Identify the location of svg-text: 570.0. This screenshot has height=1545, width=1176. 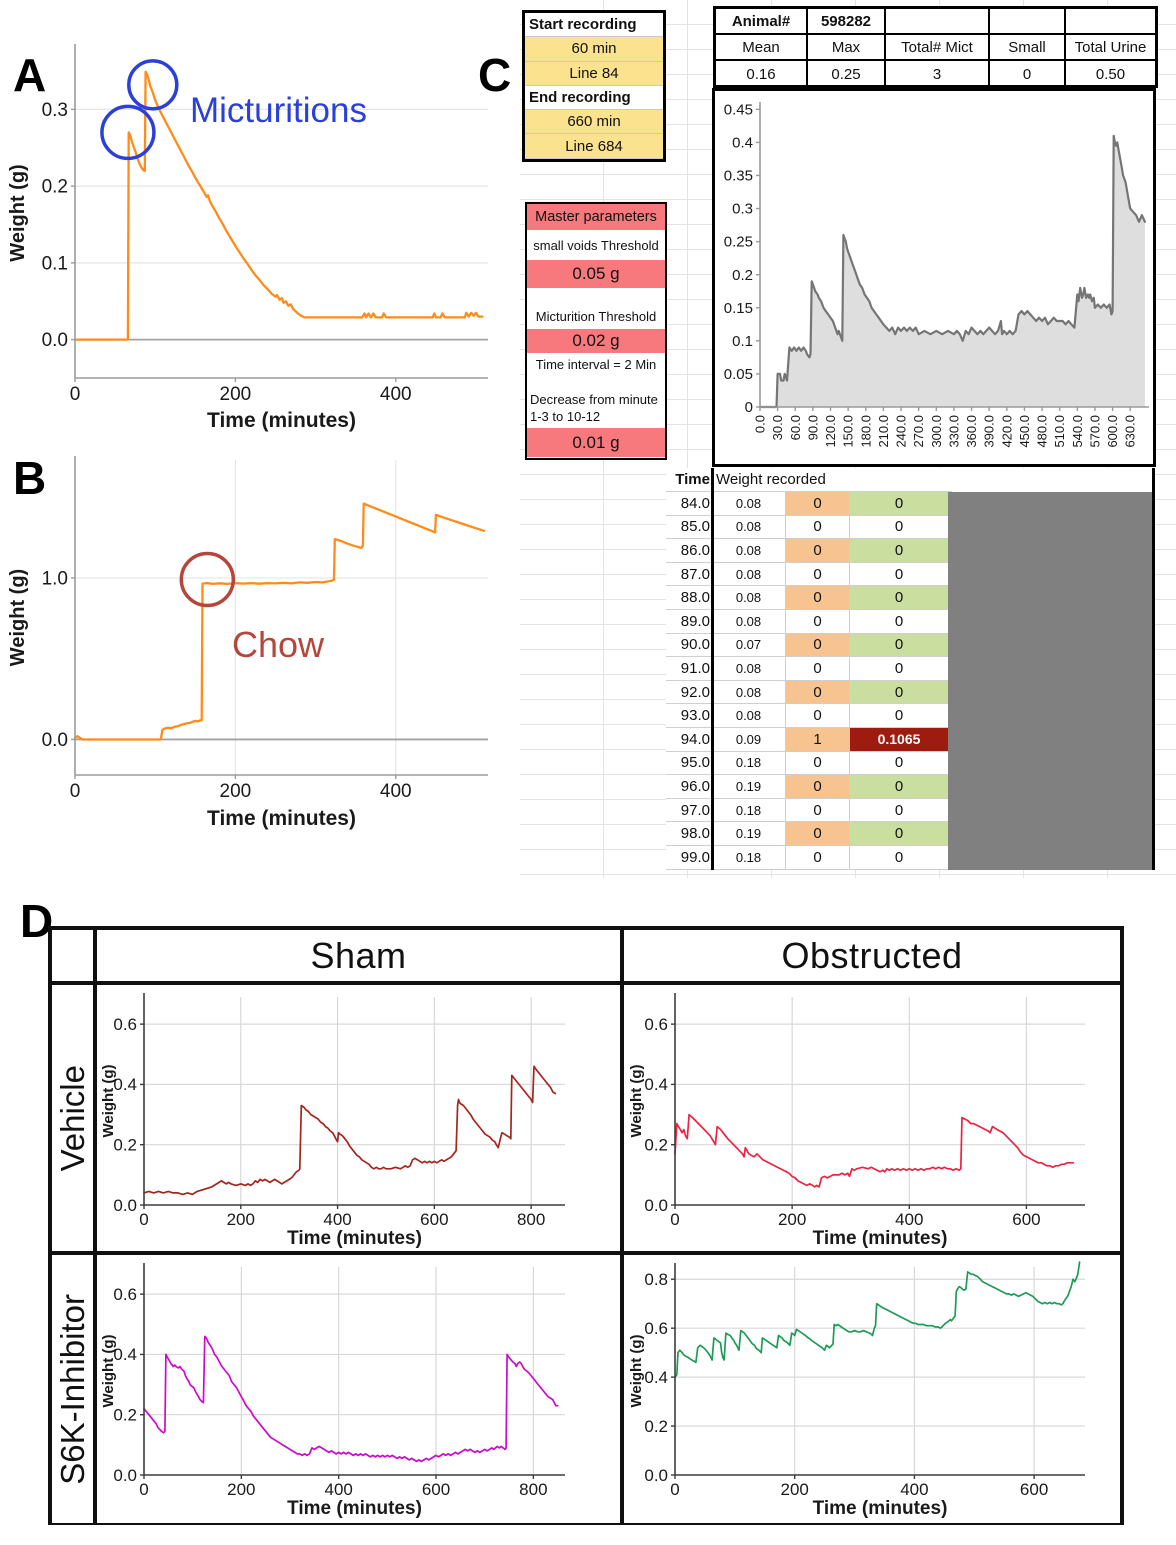
(1094, 431).